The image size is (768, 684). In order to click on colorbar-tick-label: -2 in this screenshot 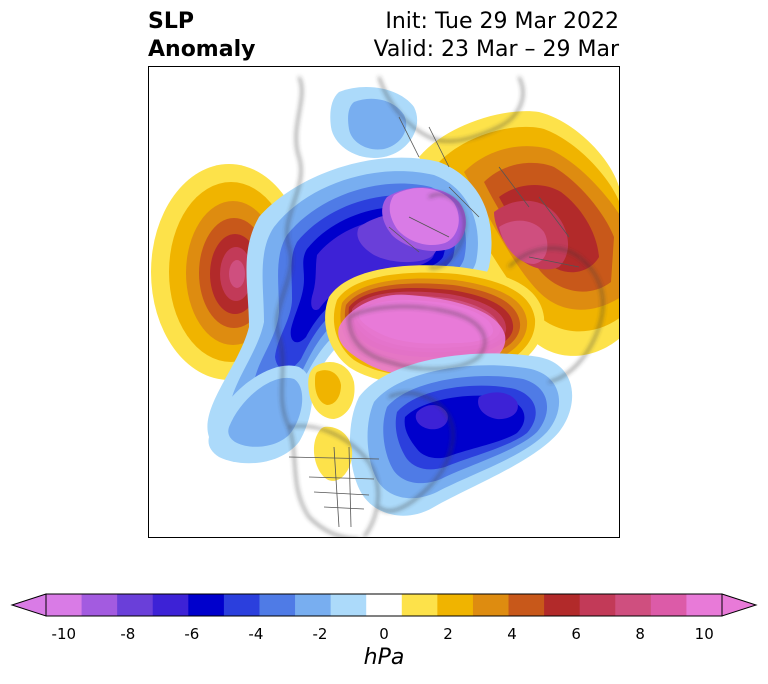, I will do `click(320, 634)`.